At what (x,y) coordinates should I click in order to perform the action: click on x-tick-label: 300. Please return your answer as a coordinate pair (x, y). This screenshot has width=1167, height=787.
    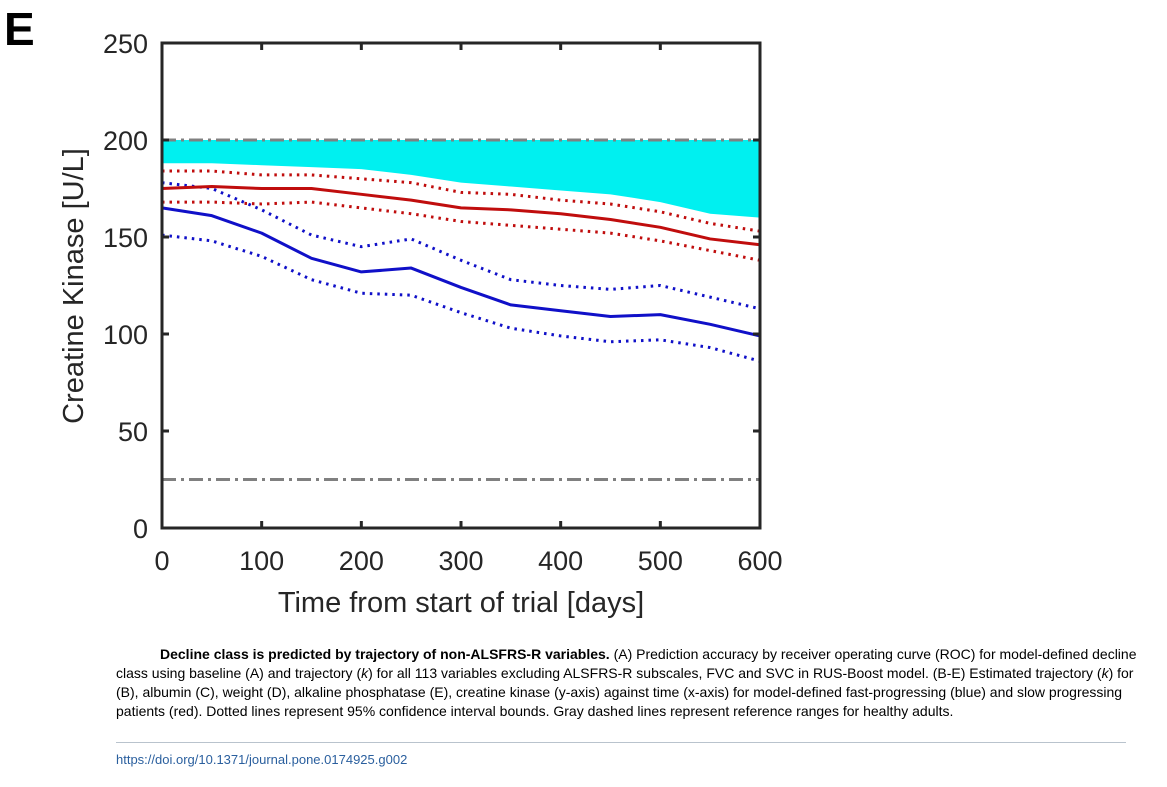
    Looking at the image, I should click on (460, 561).